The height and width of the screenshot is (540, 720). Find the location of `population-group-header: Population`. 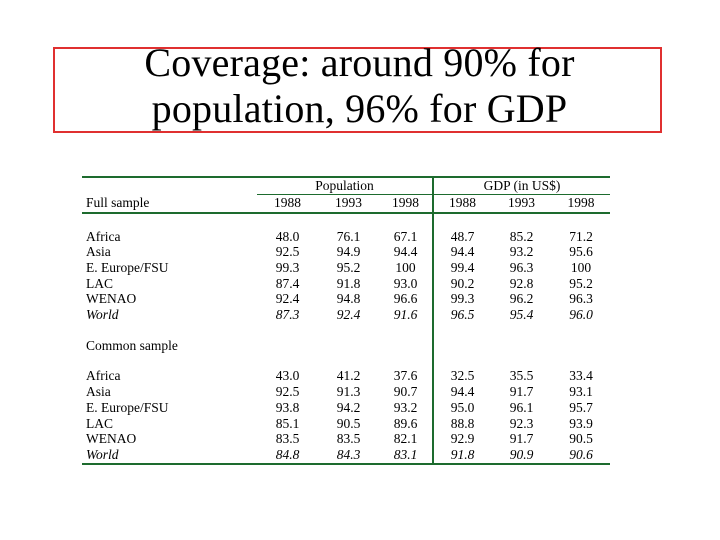

population-group-header: Population is located at coordinates (345, 185).